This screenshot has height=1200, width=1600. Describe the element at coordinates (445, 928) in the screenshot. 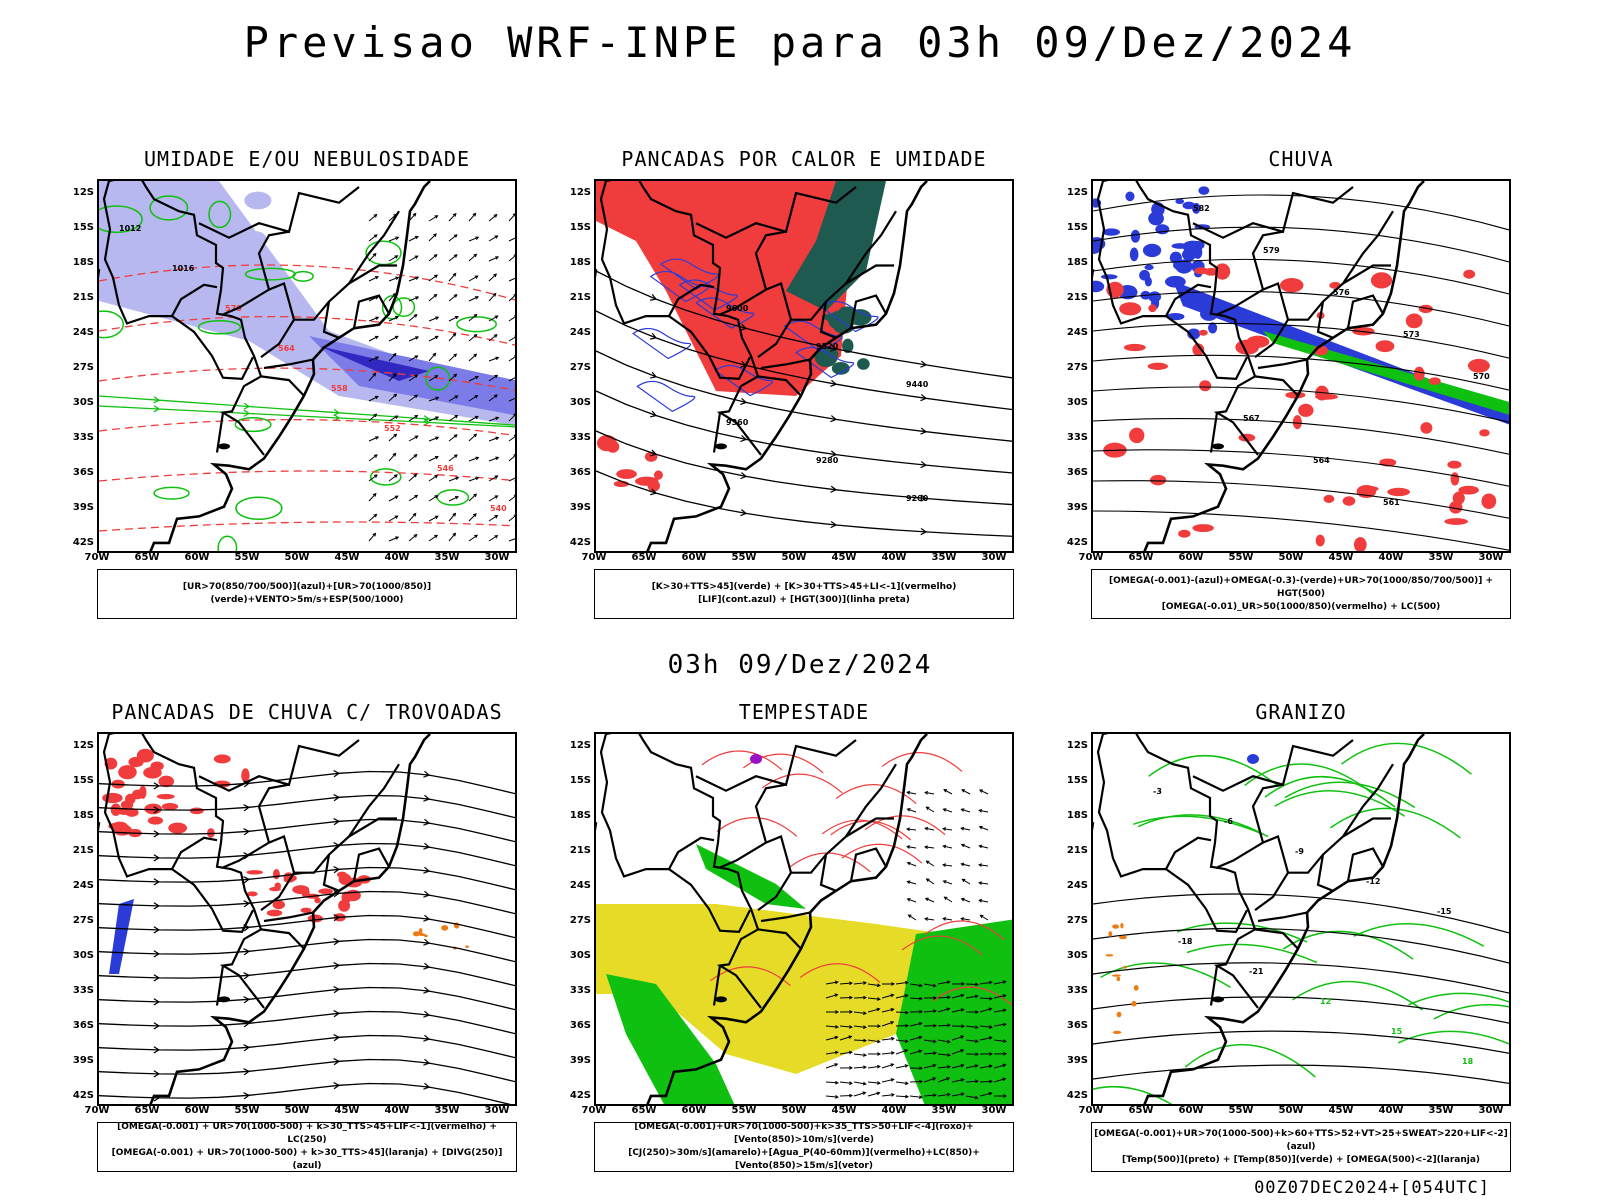

I see `thunderstorm-orange` at that location.